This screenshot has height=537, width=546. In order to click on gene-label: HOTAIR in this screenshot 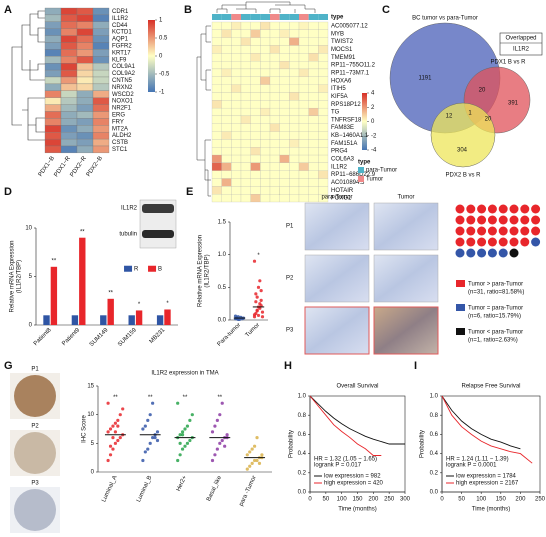, I will do `click(342, 191)`.